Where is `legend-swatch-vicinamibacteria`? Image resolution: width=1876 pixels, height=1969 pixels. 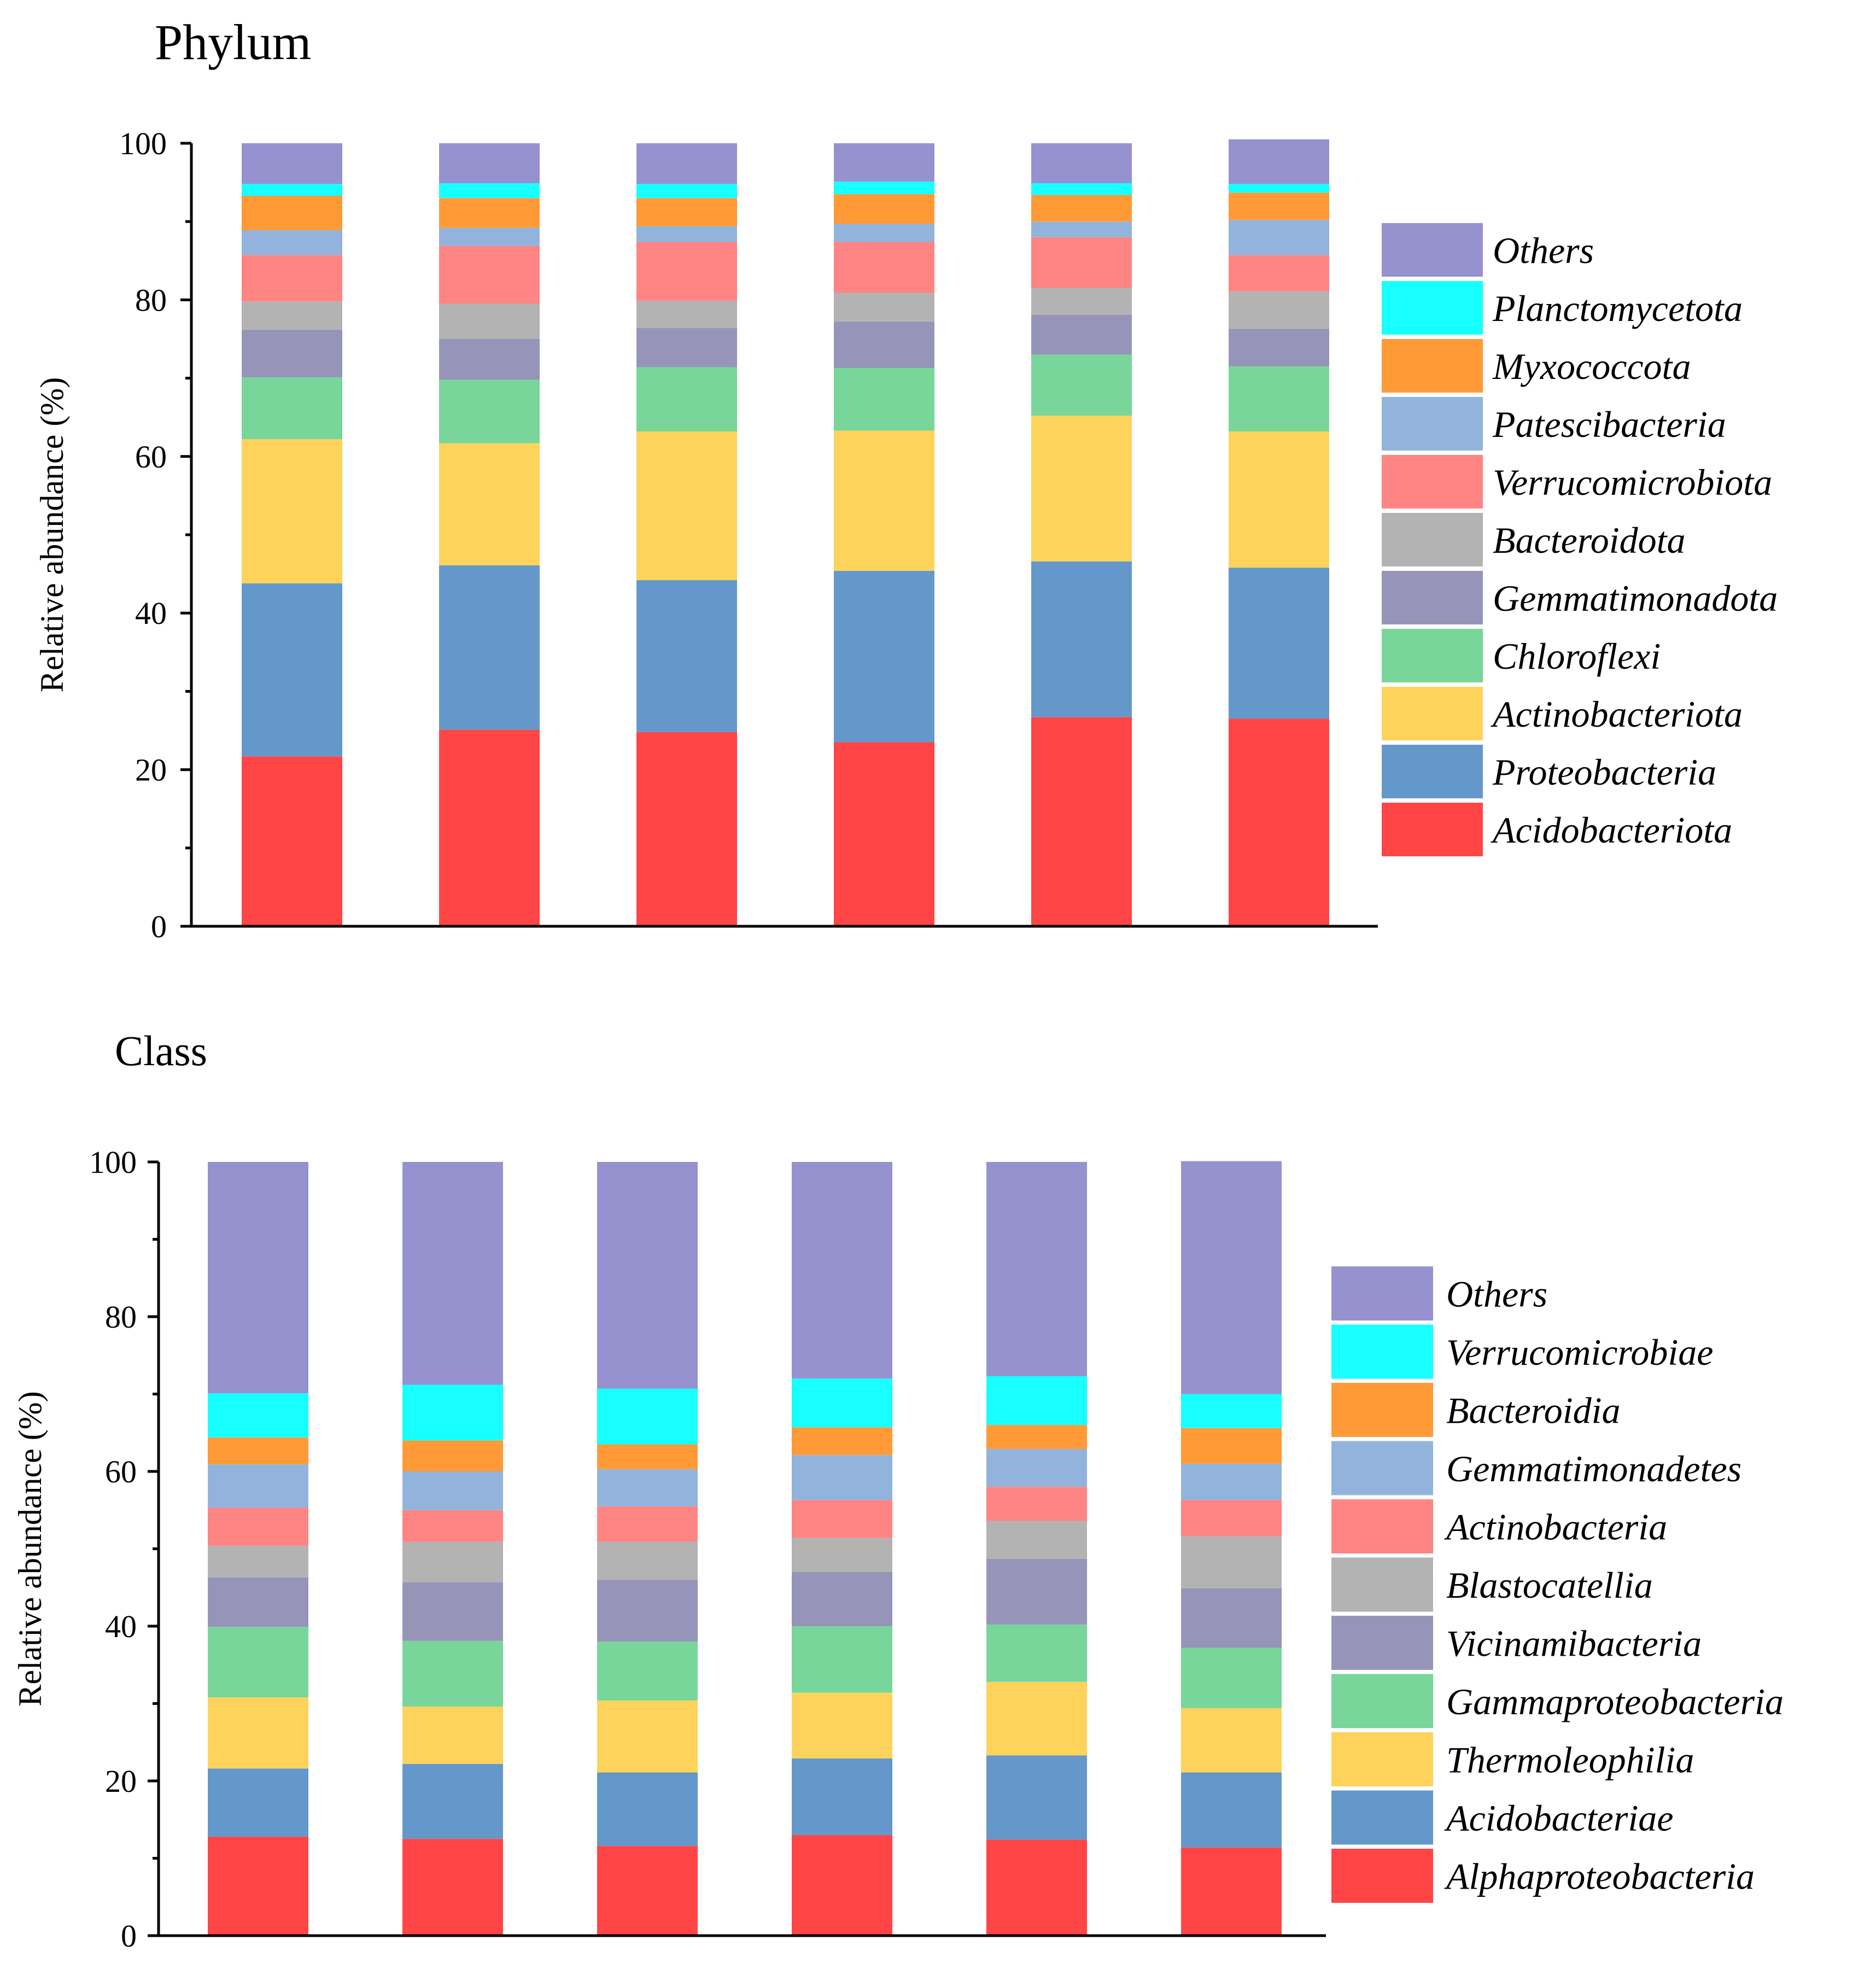
legend-swatch-vicinamibacteria is located at coordinates (1382, 1643).